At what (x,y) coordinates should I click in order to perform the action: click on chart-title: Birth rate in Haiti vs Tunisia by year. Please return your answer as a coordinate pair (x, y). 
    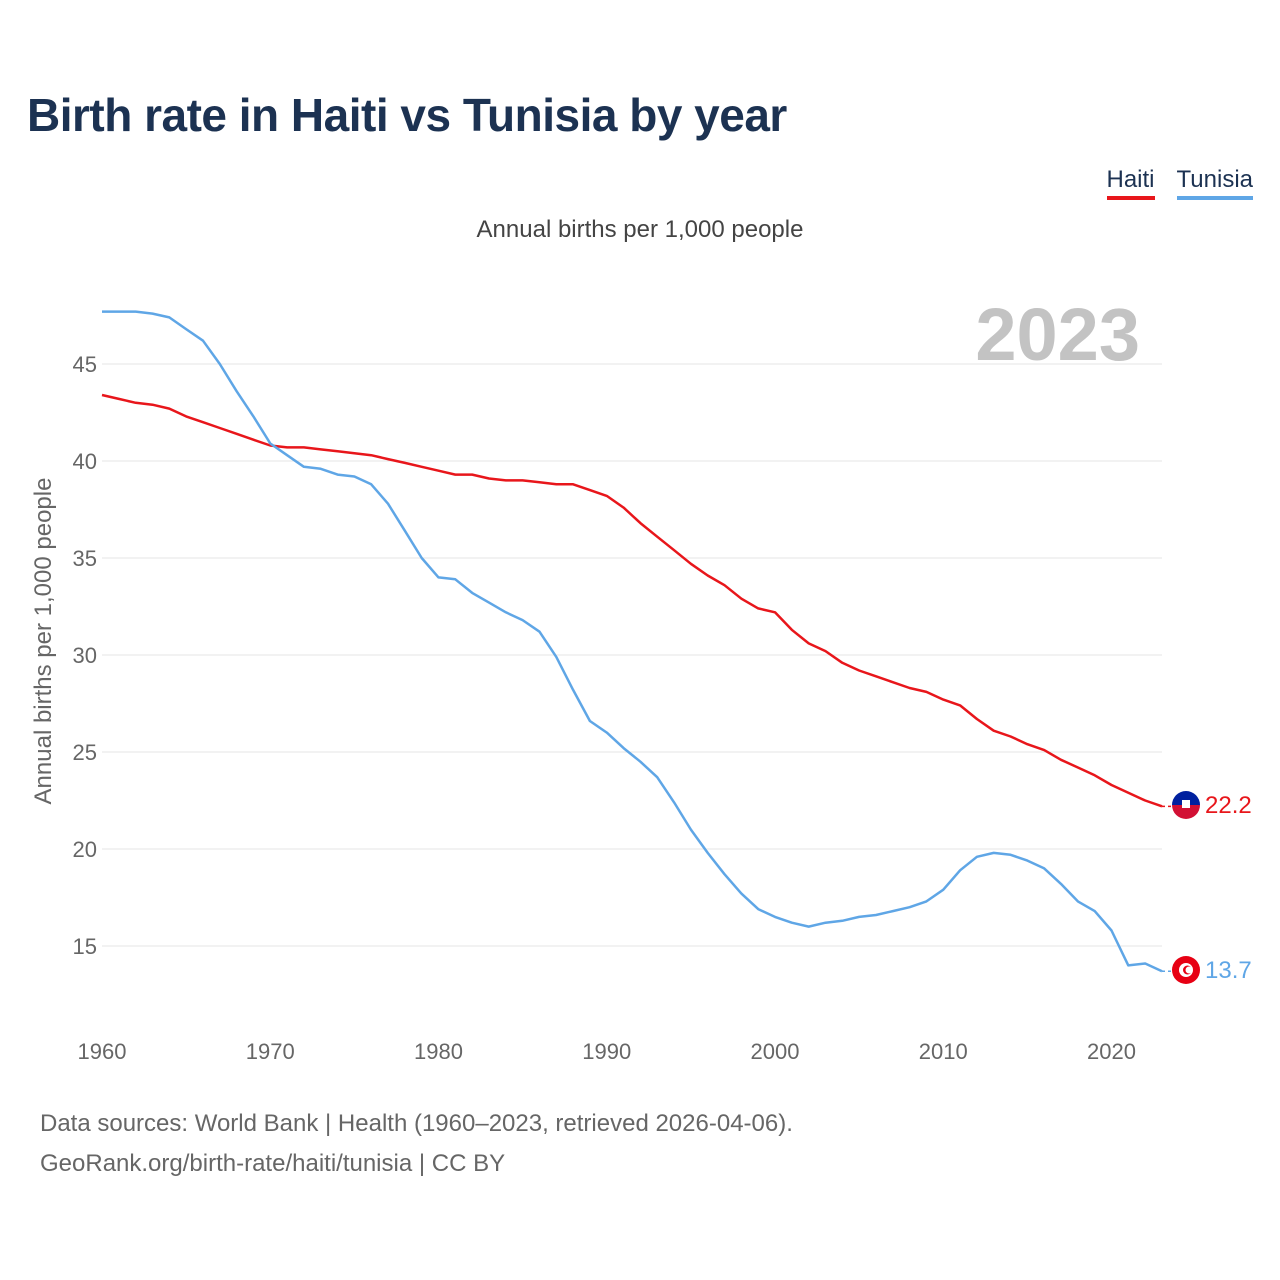
    Looking at the image, I should click on (407, 115).